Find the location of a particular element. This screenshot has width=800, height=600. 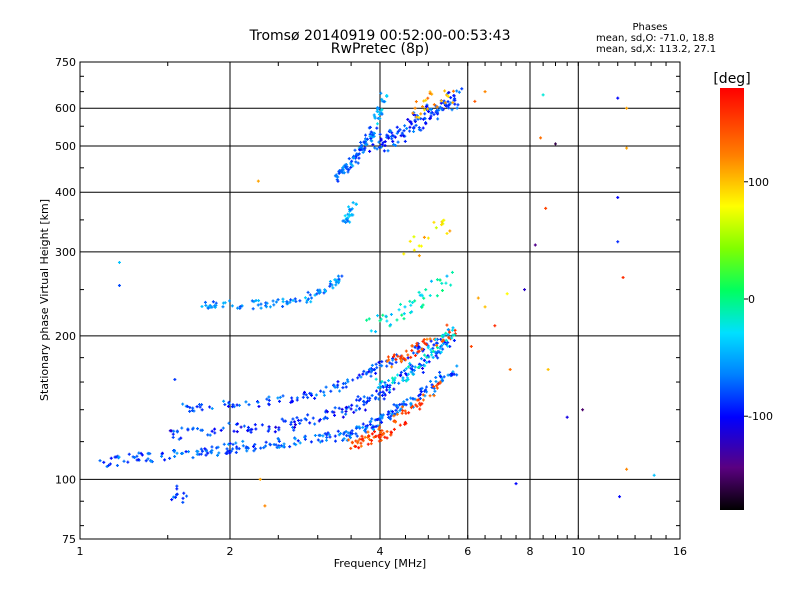

y-tick-label: 75 is located at coordinates (69, 539).